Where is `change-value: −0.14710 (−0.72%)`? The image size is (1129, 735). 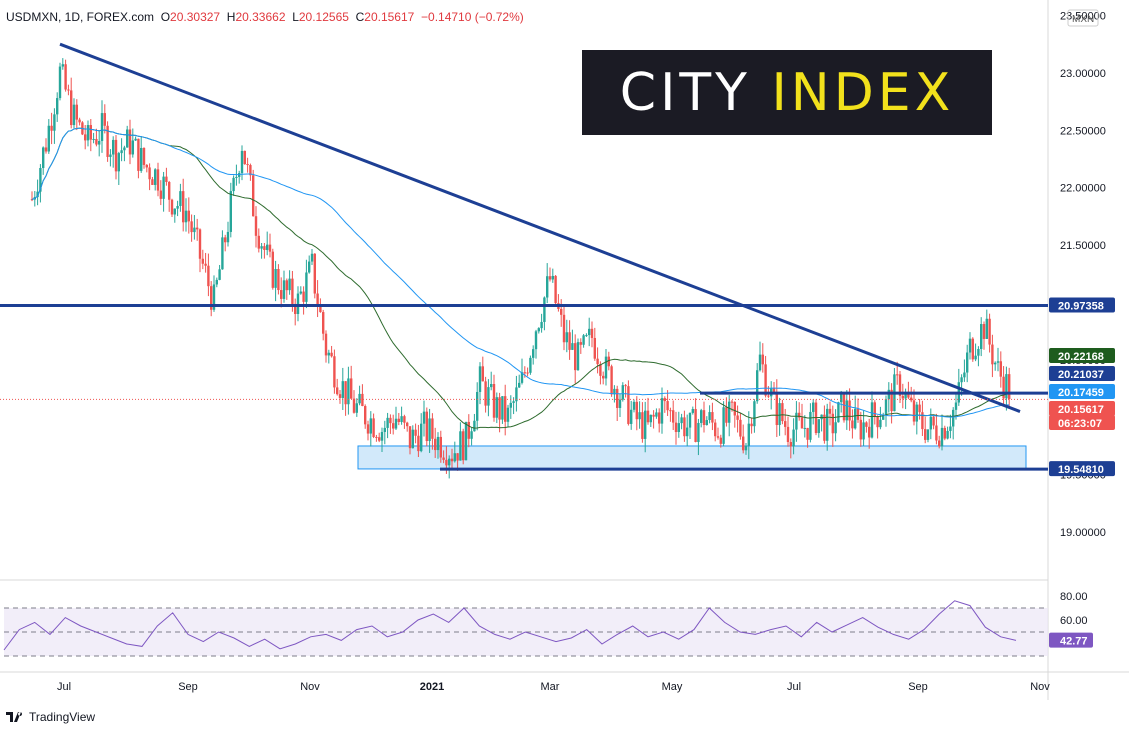
change-value: −0.14710 (−0.72%) is located at coordinates (472, 17).